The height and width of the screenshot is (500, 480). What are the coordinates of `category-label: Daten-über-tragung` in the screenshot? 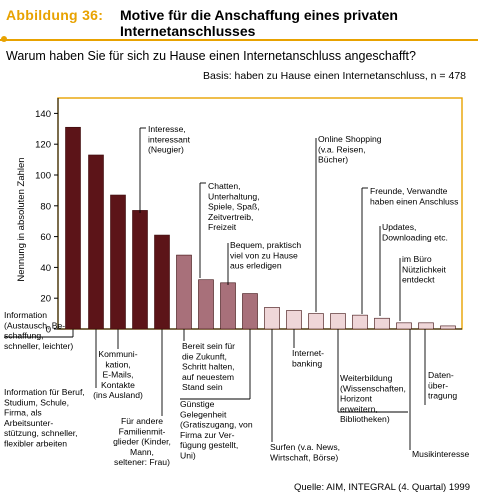 It's located at (442, 385).